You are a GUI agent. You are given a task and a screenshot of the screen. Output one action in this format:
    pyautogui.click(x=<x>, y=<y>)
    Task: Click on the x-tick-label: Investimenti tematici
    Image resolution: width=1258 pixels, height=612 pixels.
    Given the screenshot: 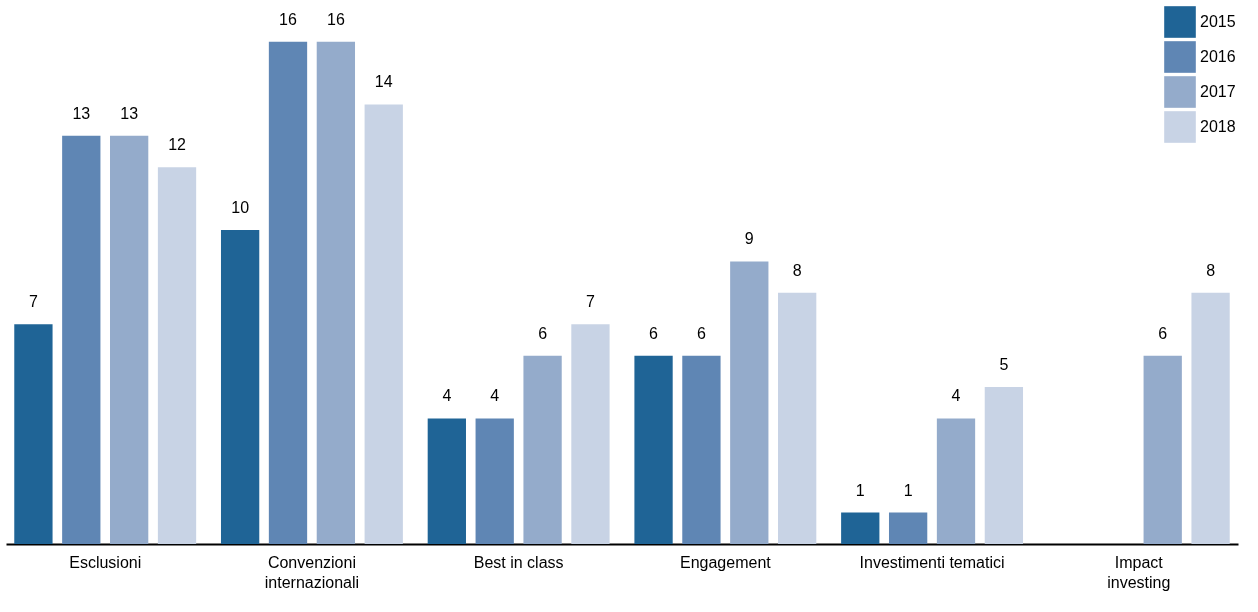 What is the action you would take?
    pyautogui.click(x=932, y=562)
    